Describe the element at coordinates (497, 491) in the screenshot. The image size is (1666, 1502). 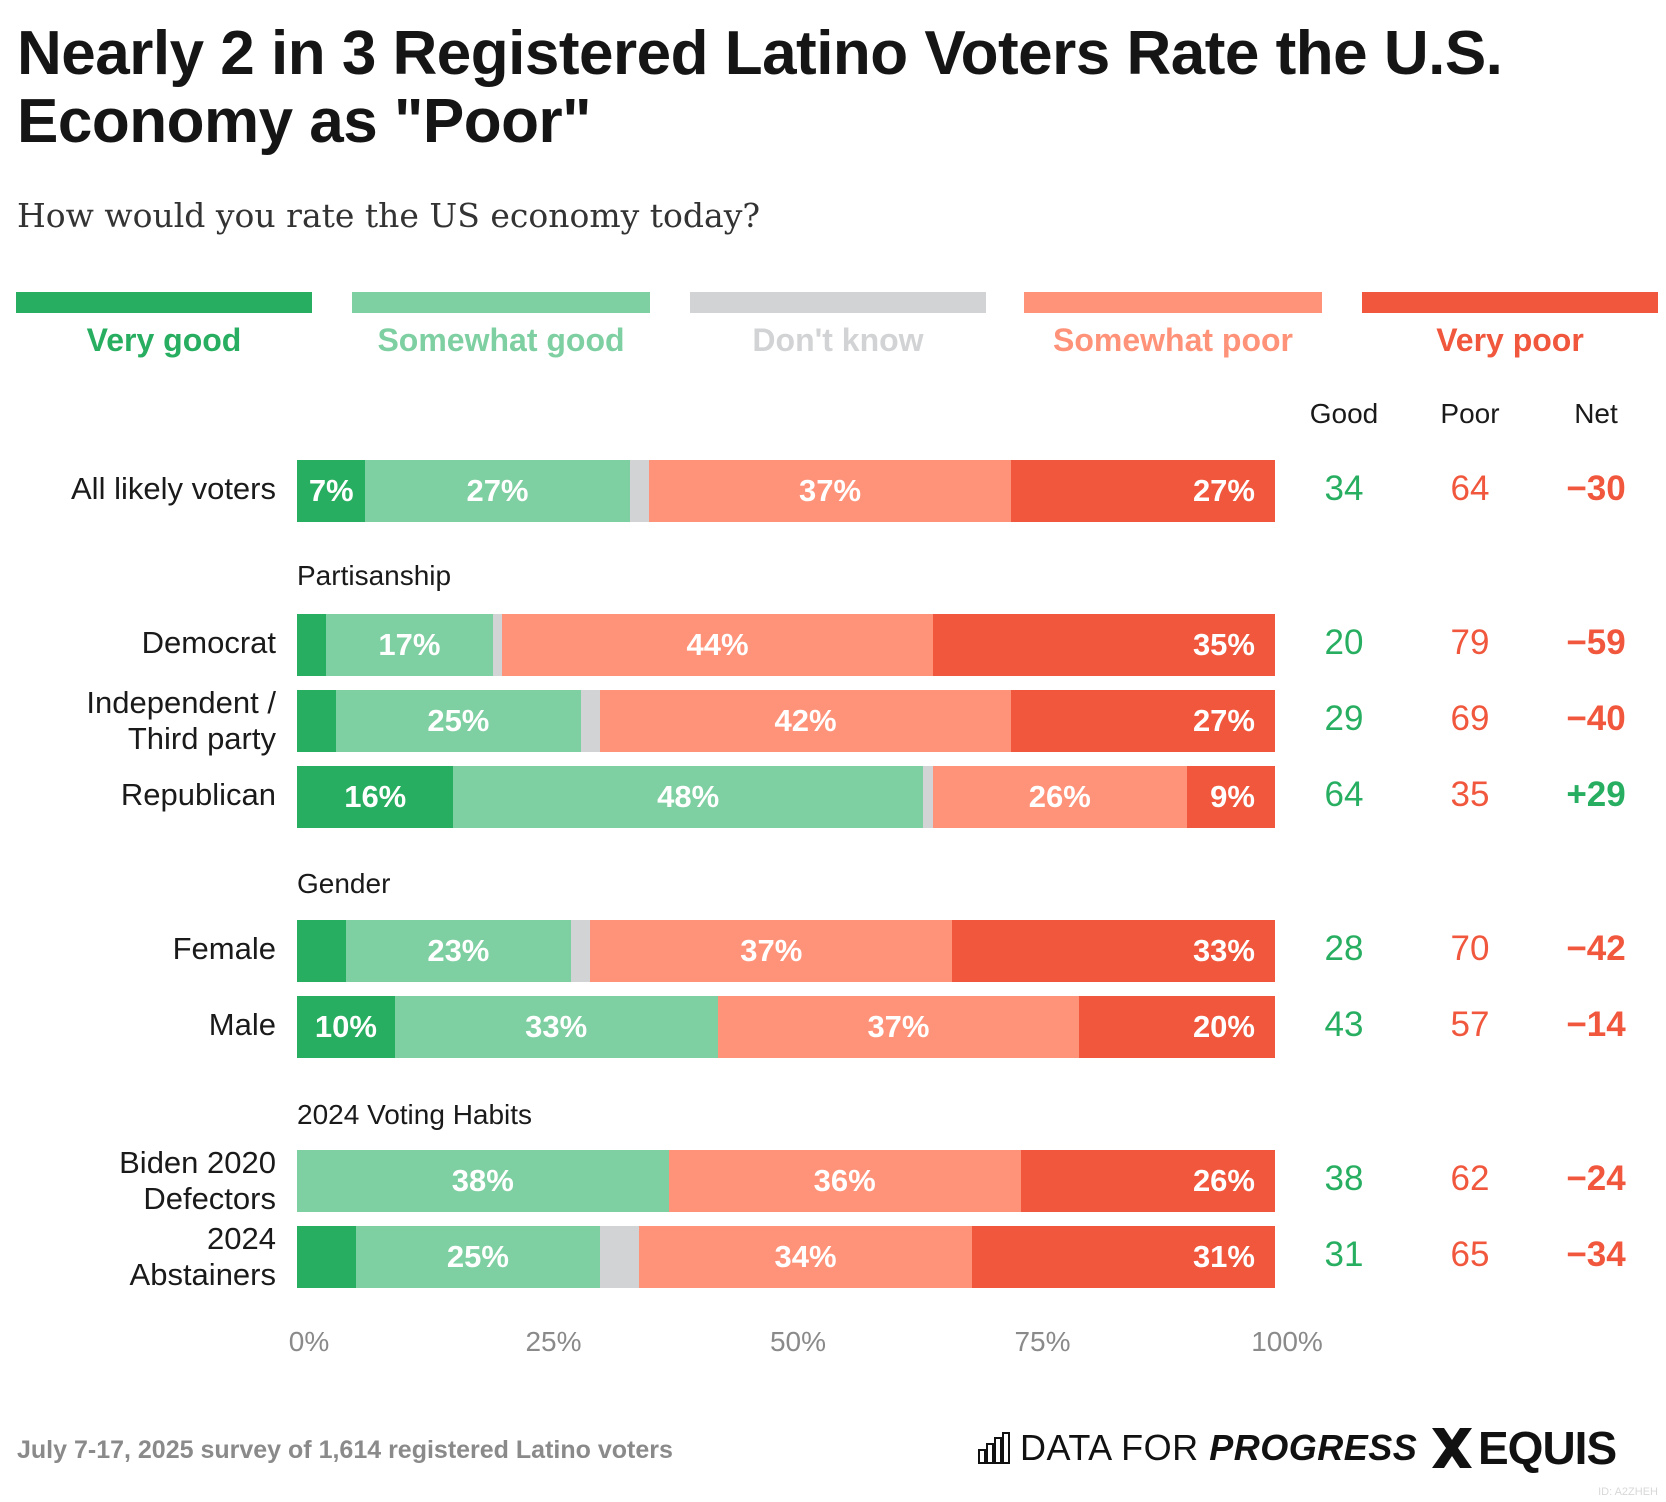
I see `bar-segment-somewhat-good: 27%` at that location.